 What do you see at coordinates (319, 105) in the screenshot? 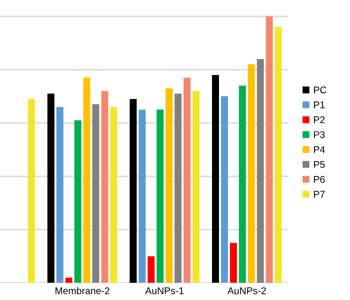
I see `legend-label: P1` at bounding box center [319, 105].